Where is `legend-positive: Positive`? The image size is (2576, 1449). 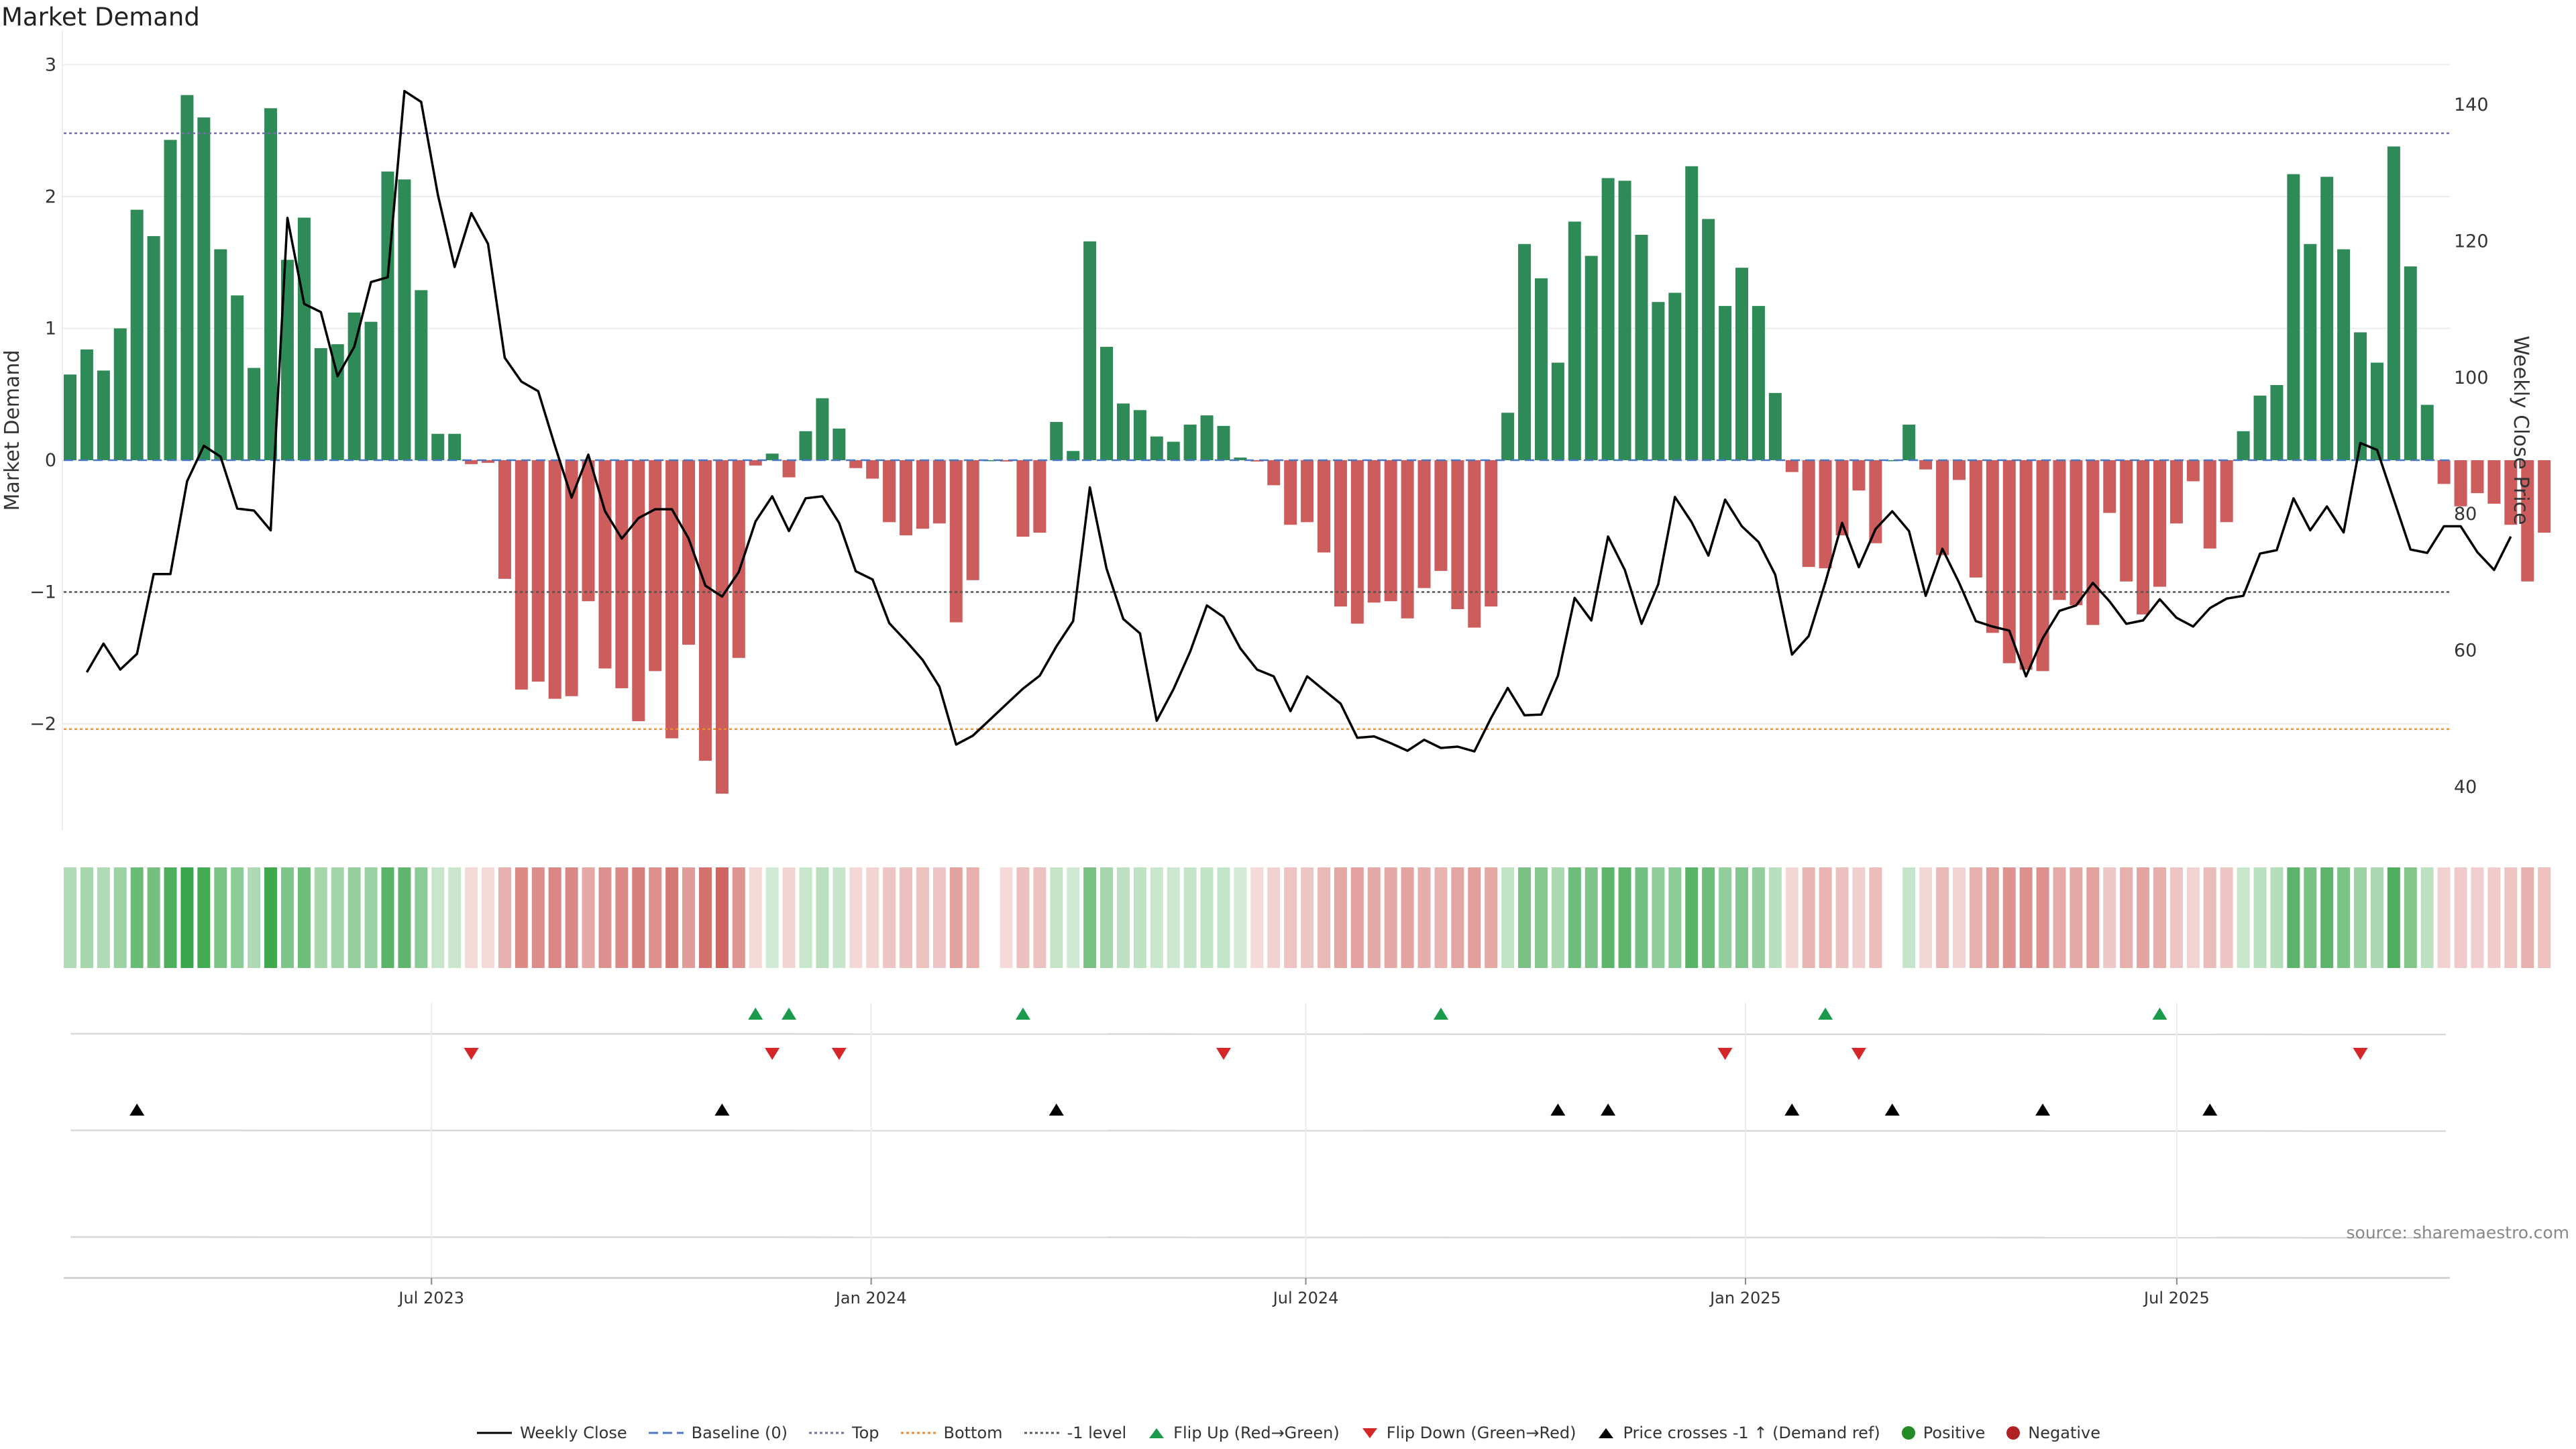
legend-positive: Positive is located at coordinates (1942, 1433).